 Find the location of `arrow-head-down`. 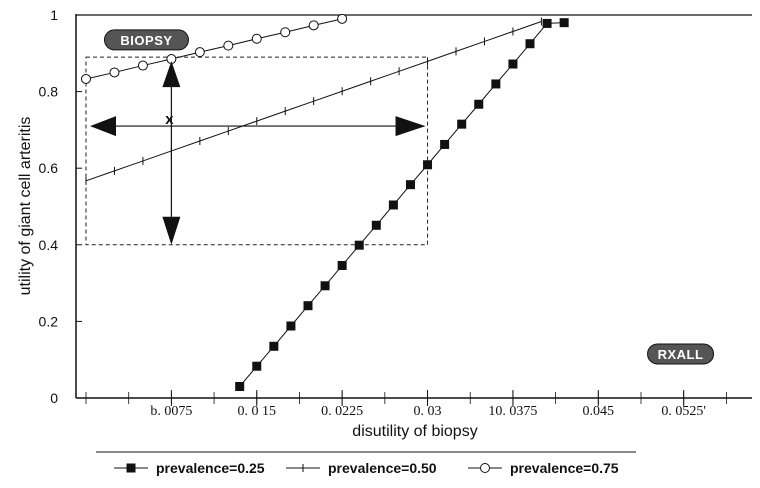

arrow-head-down is located at coordinates (171, 230).